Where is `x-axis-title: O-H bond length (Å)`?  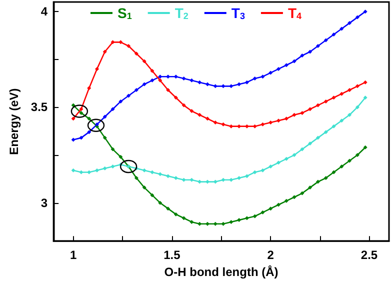 x-axis-title: O-H bond length (Å) is located at coordinates (221, 272).